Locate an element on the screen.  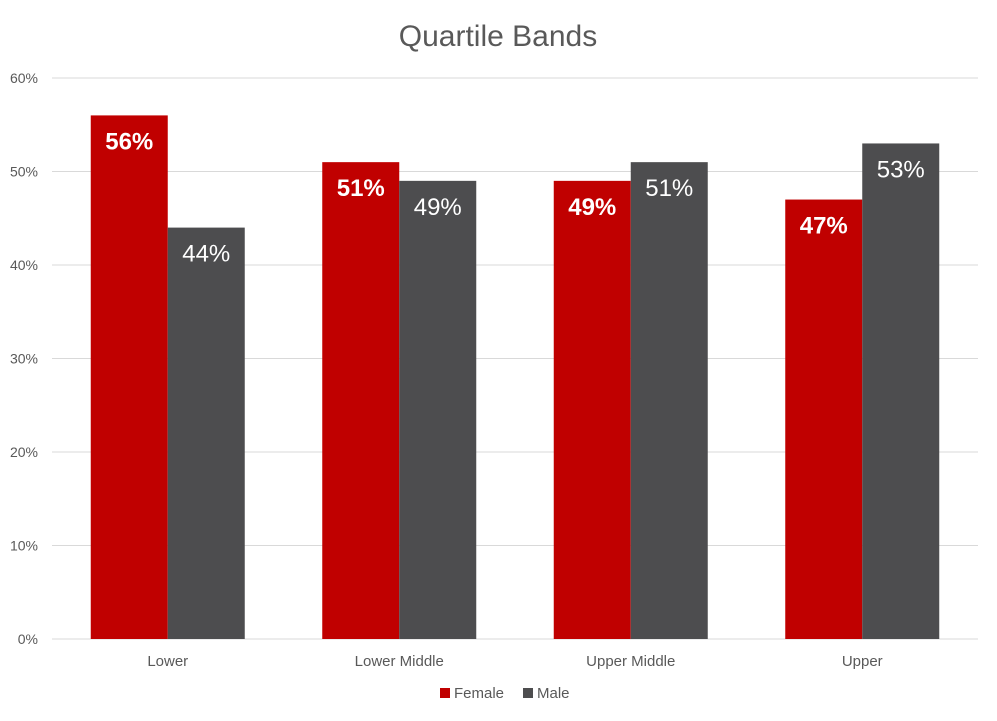
data-label-male: 49% is located at coordinates (438, 207).